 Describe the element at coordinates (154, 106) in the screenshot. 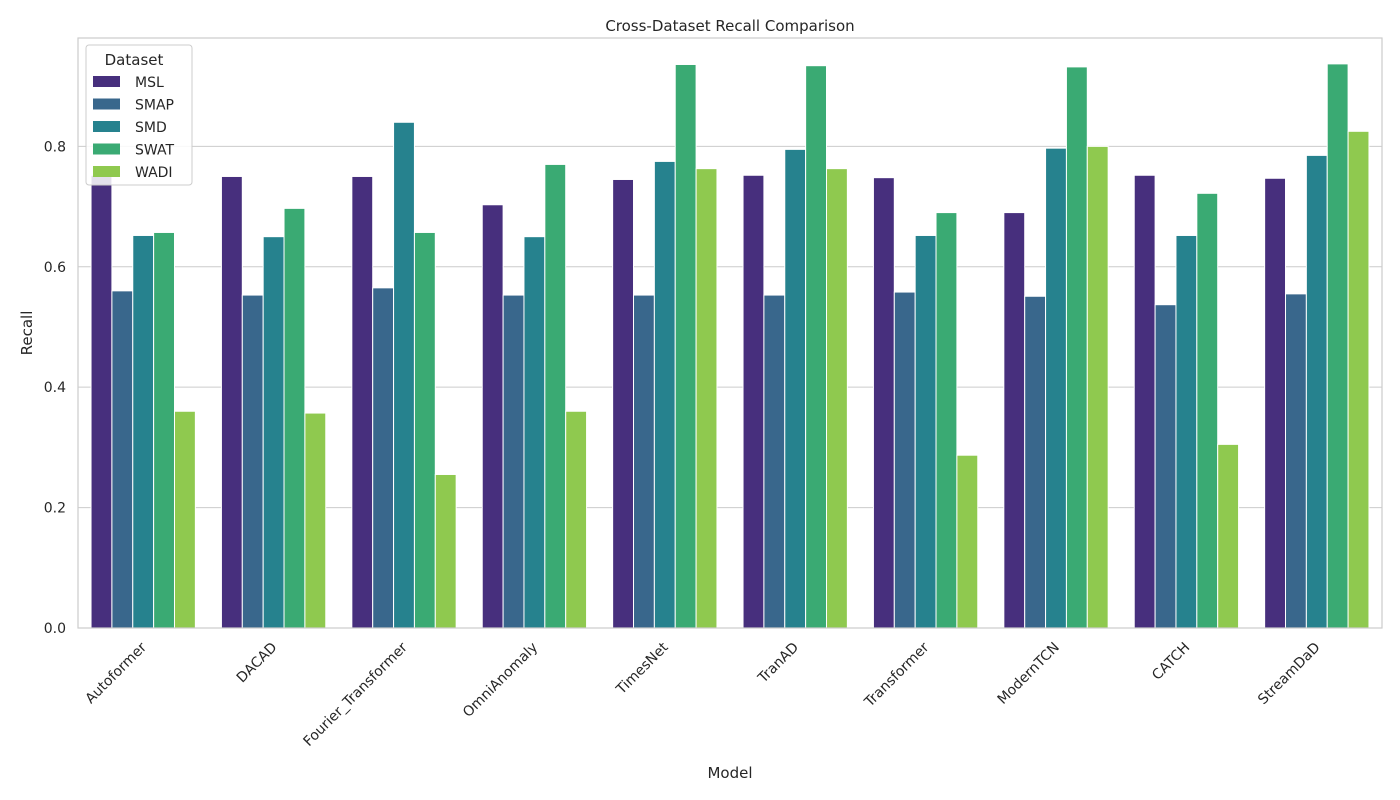

I see `legend-label: SMAP` at that location.